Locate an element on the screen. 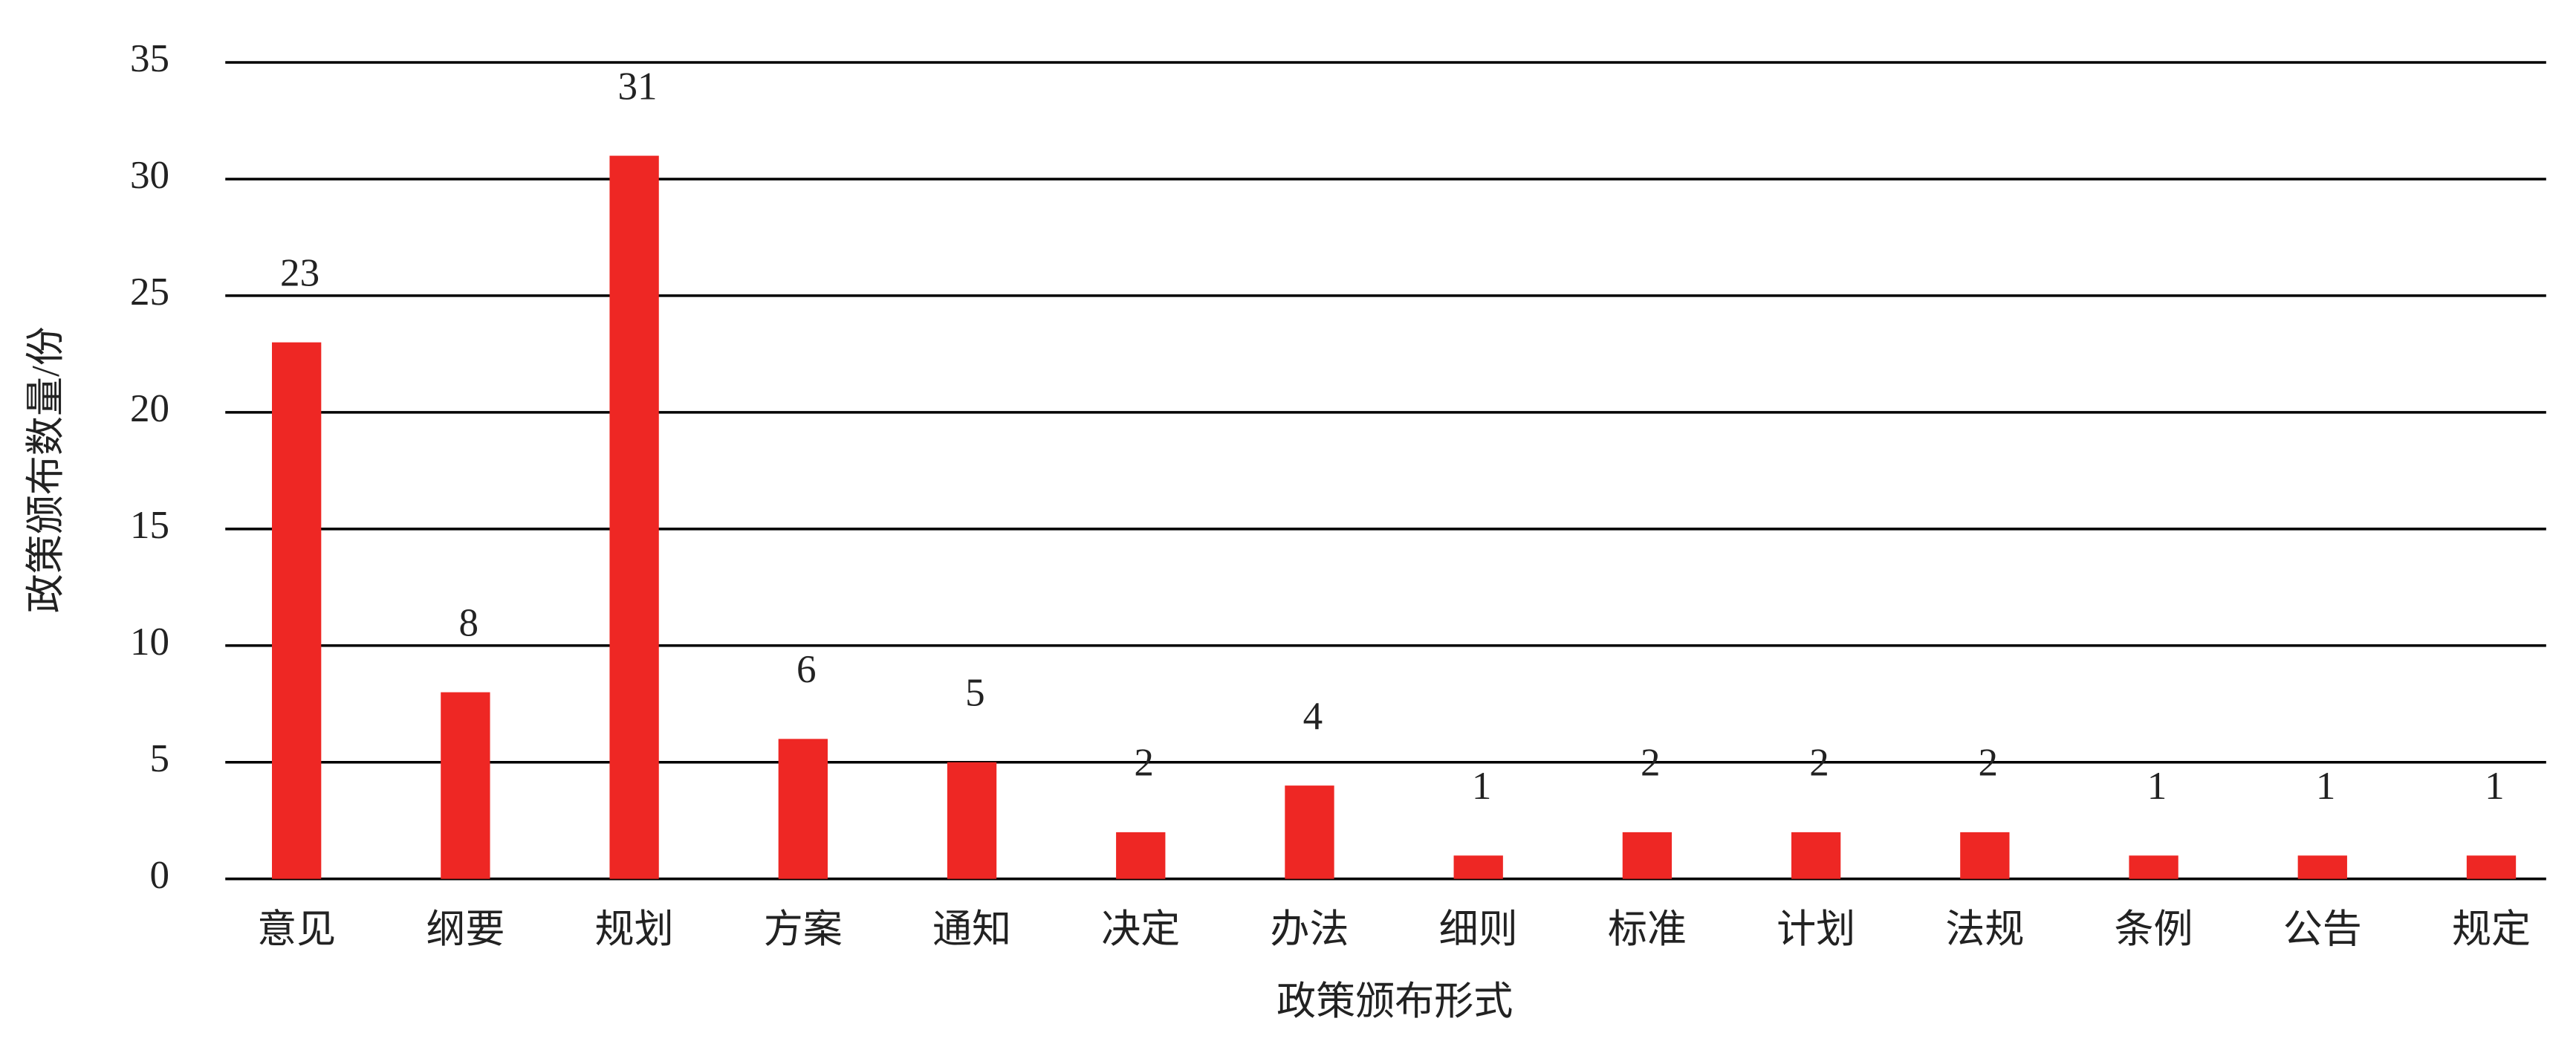 The width and height of the screenshot is (2576, 1053). x-tick-label: 条例 is located at coordinates (2154, 929).